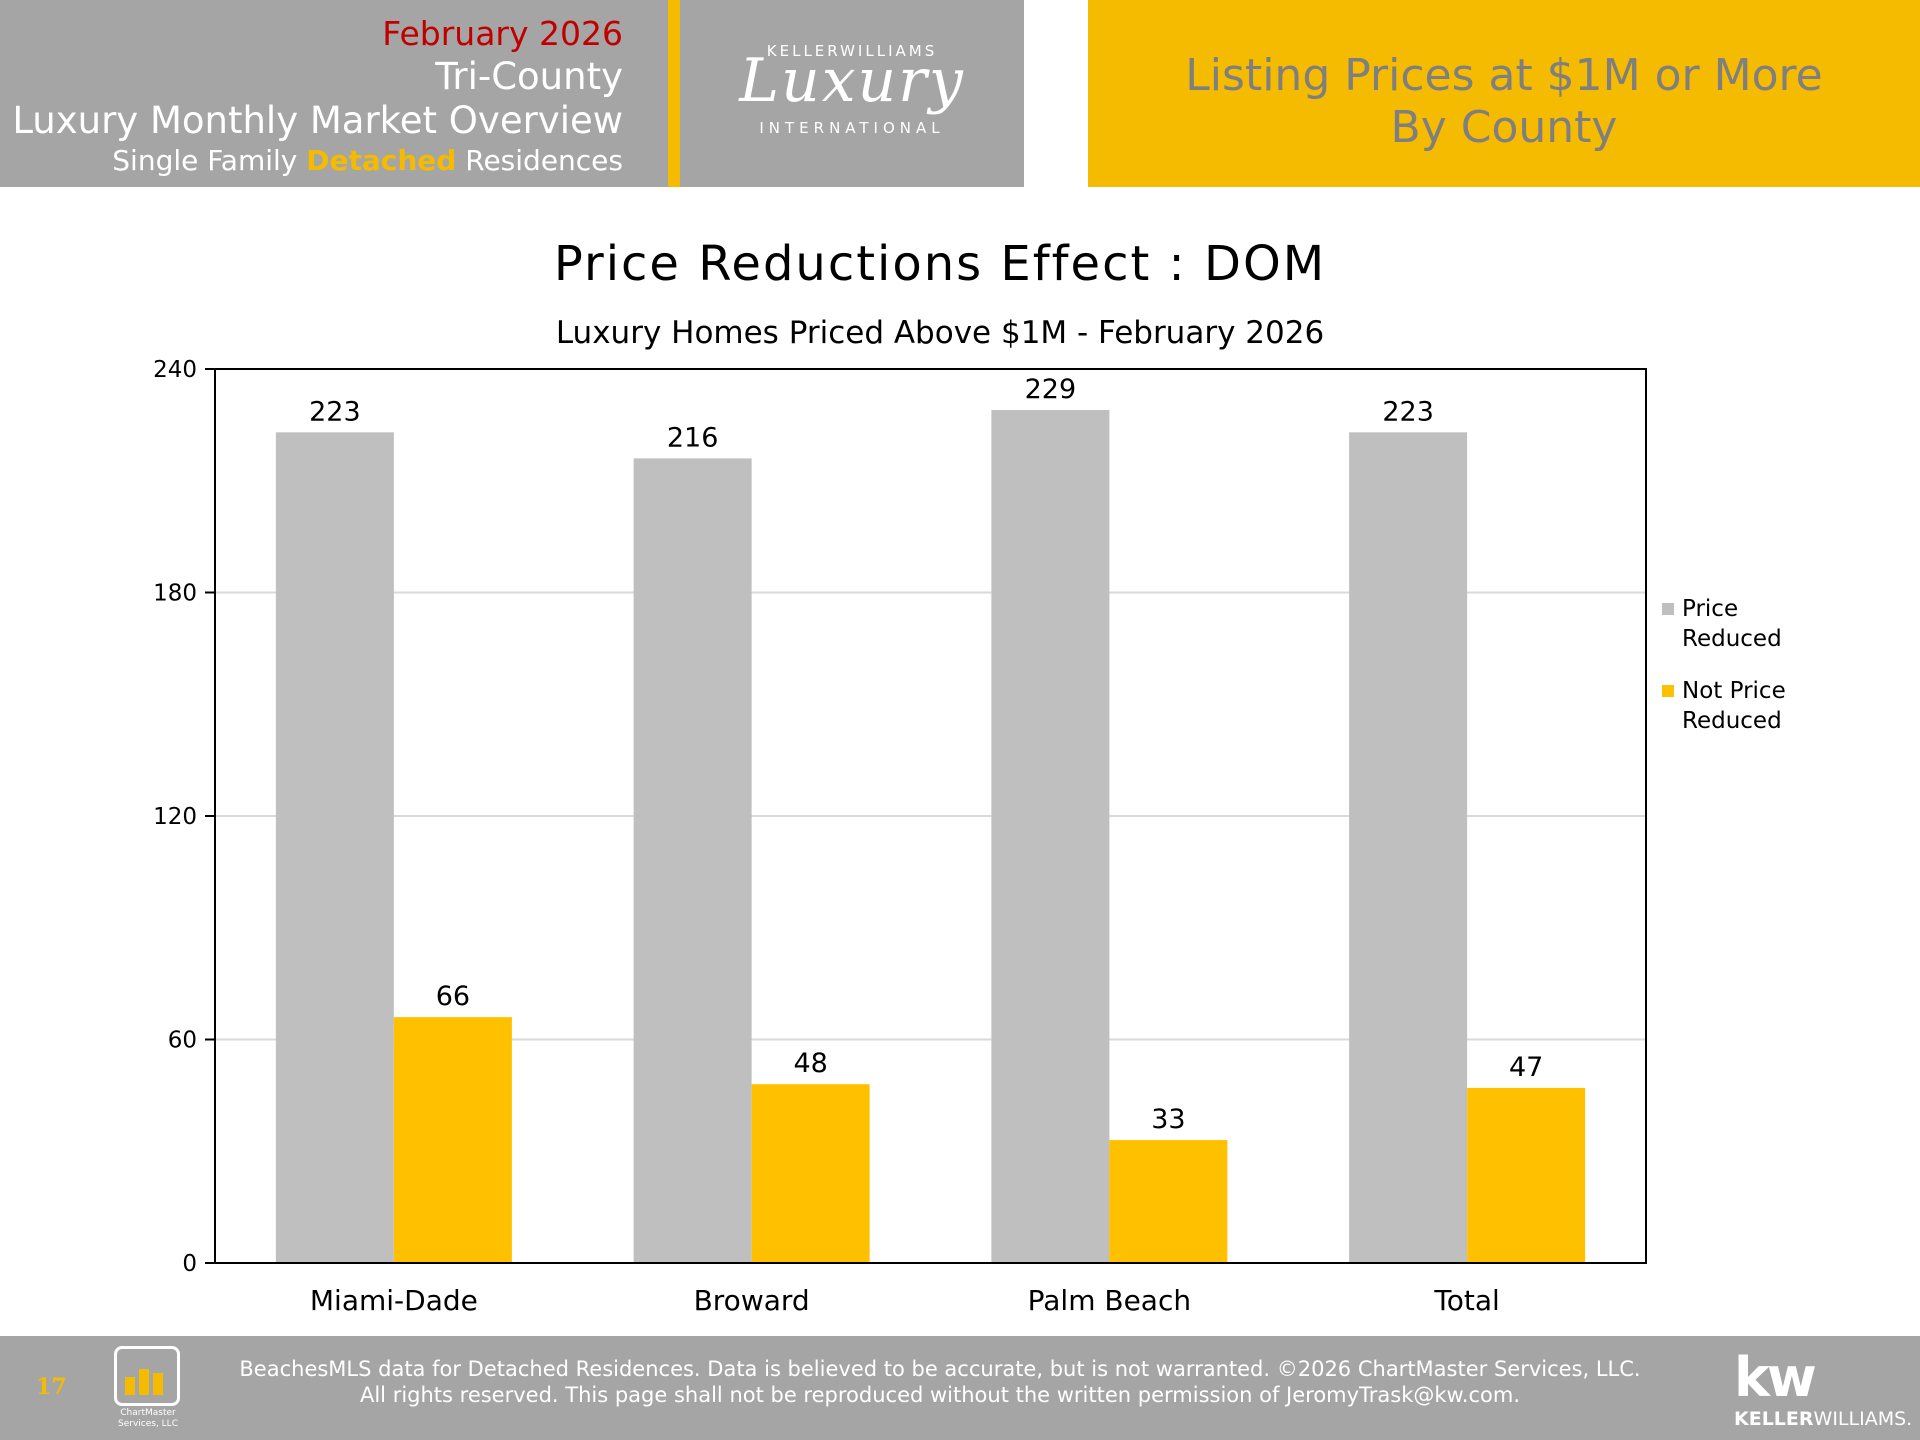 Image resolution: width=1920 pixels, height=1440 pixels. I want to click on kw-name-bold: KELLER, so click(1774, 1419).